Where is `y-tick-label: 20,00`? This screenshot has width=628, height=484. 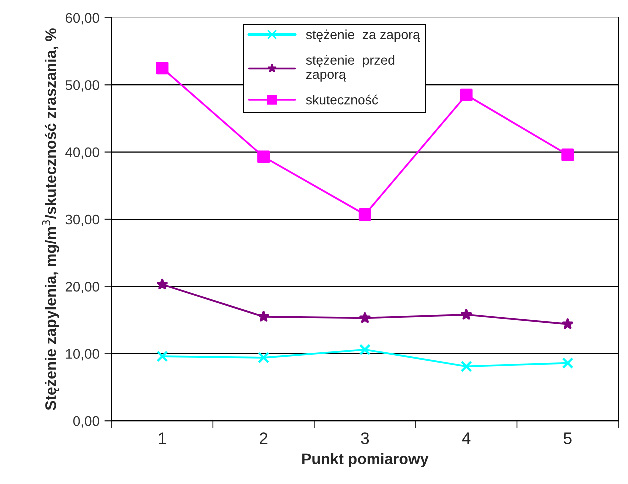 y-tick-label: 20,00 is located at coordinates (83, 288).